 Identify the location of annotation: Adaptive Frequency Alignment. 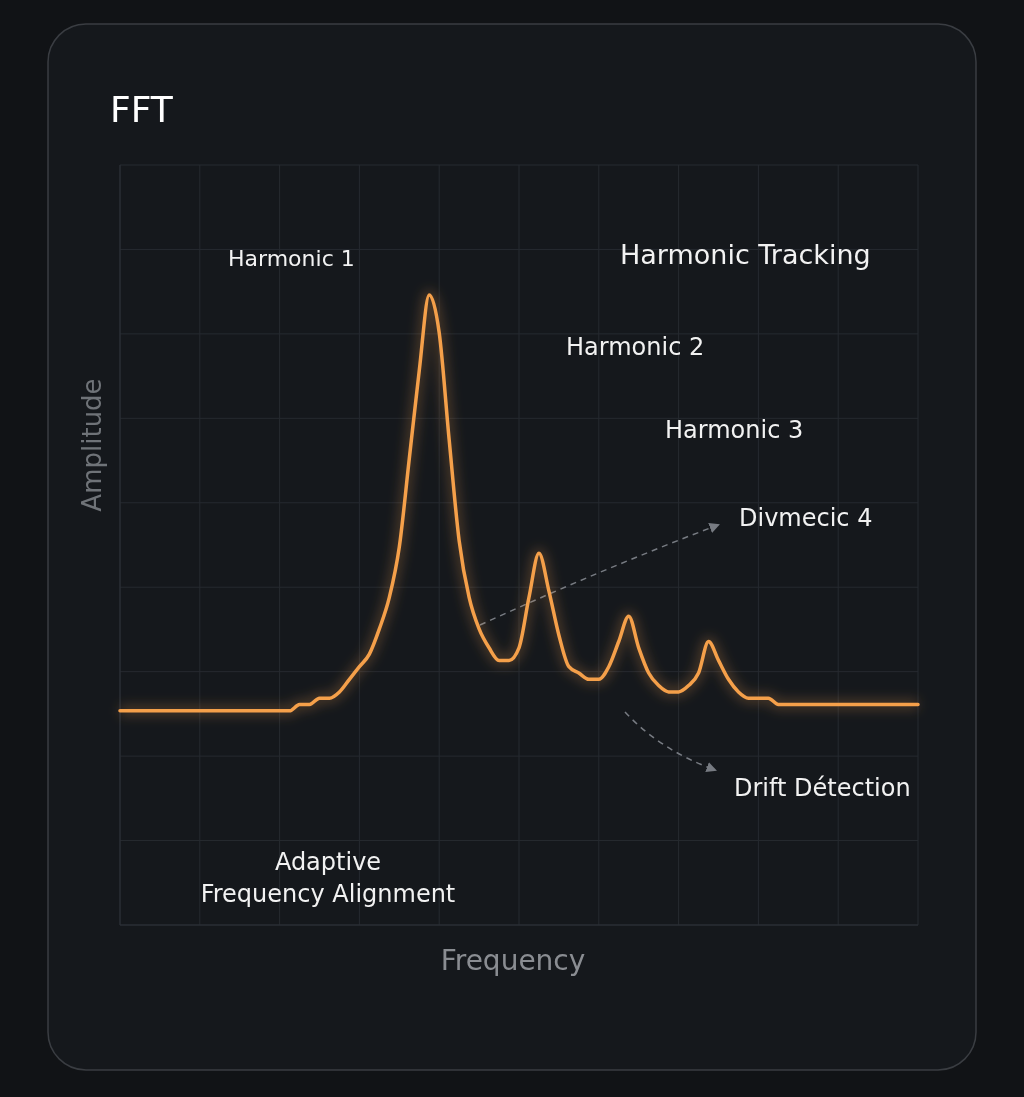
(328, 878).